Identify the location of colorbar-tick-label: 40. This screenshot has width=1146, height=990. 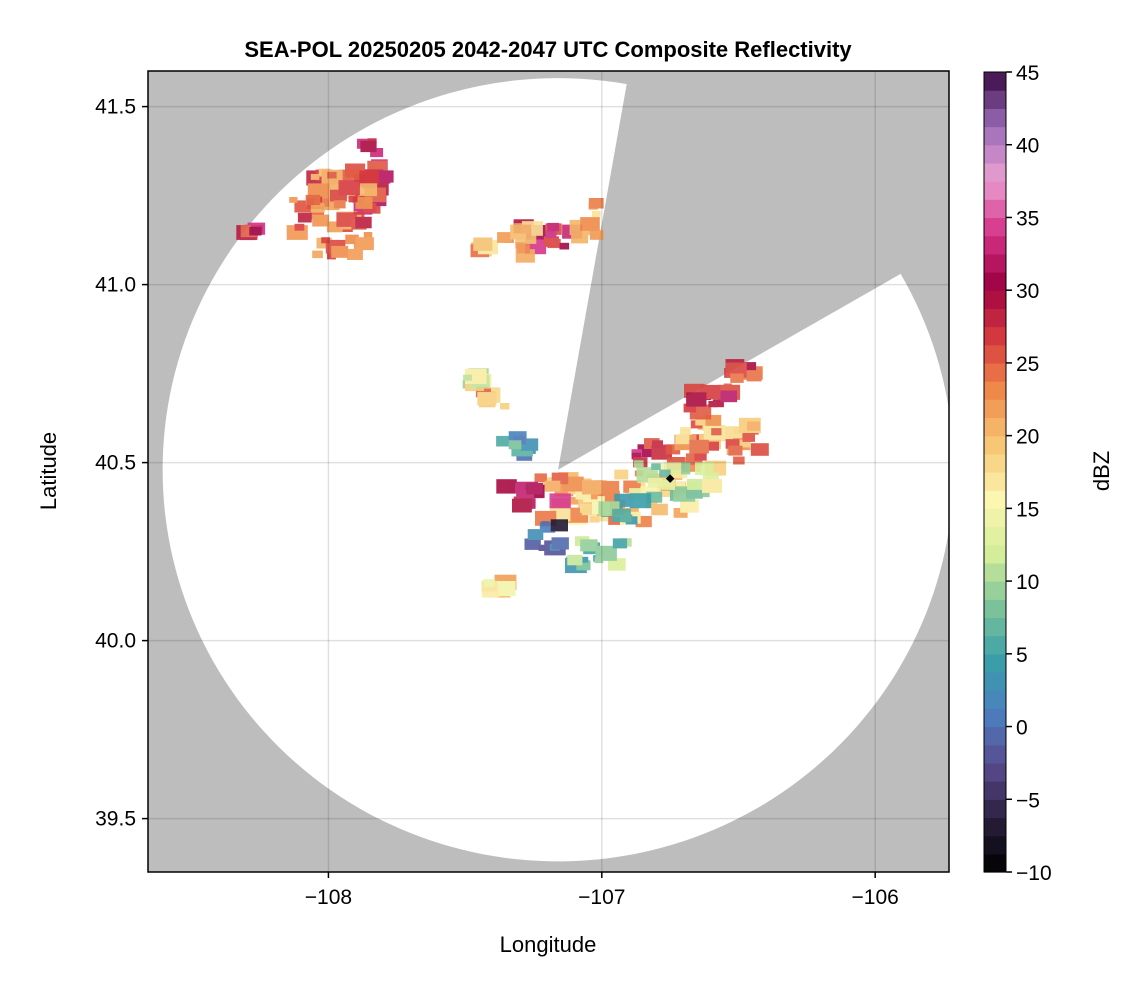
(1027, 146).